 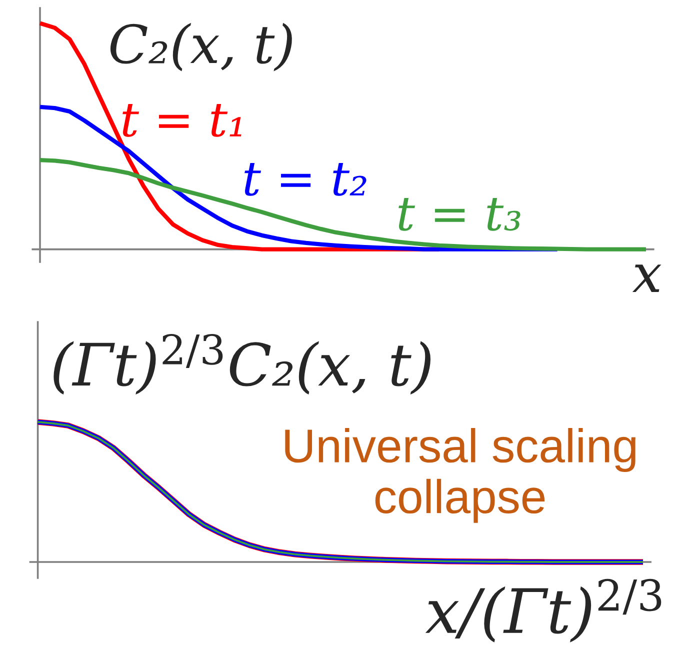 I want to click on annotation: Universal scaling collapse, so click(x=460, y=475).